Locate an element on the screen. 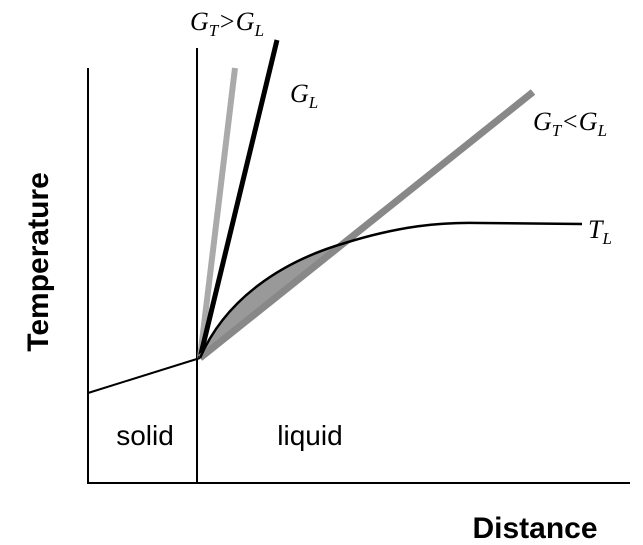 Image resolution: width=643 pixels, height=545 pixels. curve-label: GT>GL is located at coordinates (227, 23).